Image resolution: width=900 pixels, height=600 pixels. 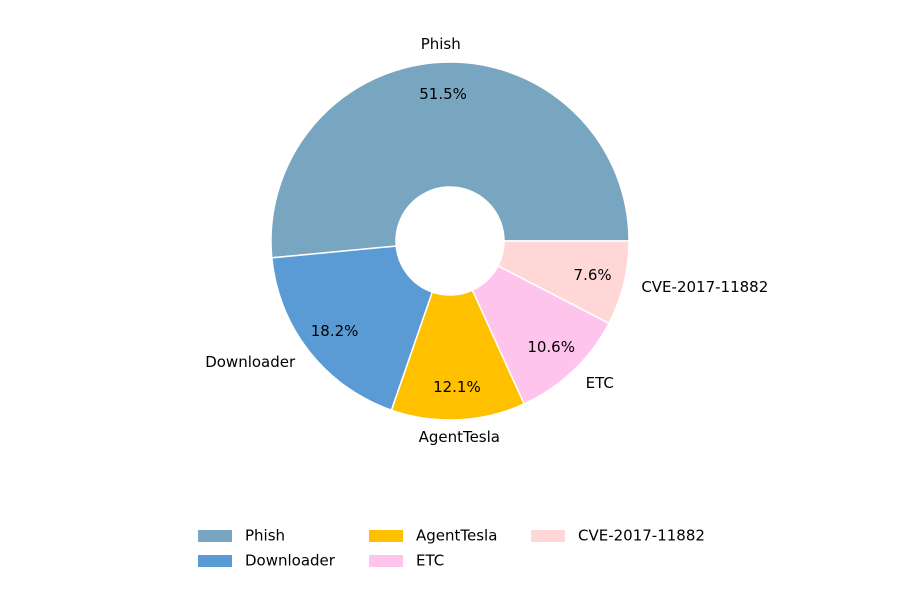 What do you see at coordinates (457, 387) in the screenshot?
I see `value-label: 12.1%` at bounding box center [457, 387].